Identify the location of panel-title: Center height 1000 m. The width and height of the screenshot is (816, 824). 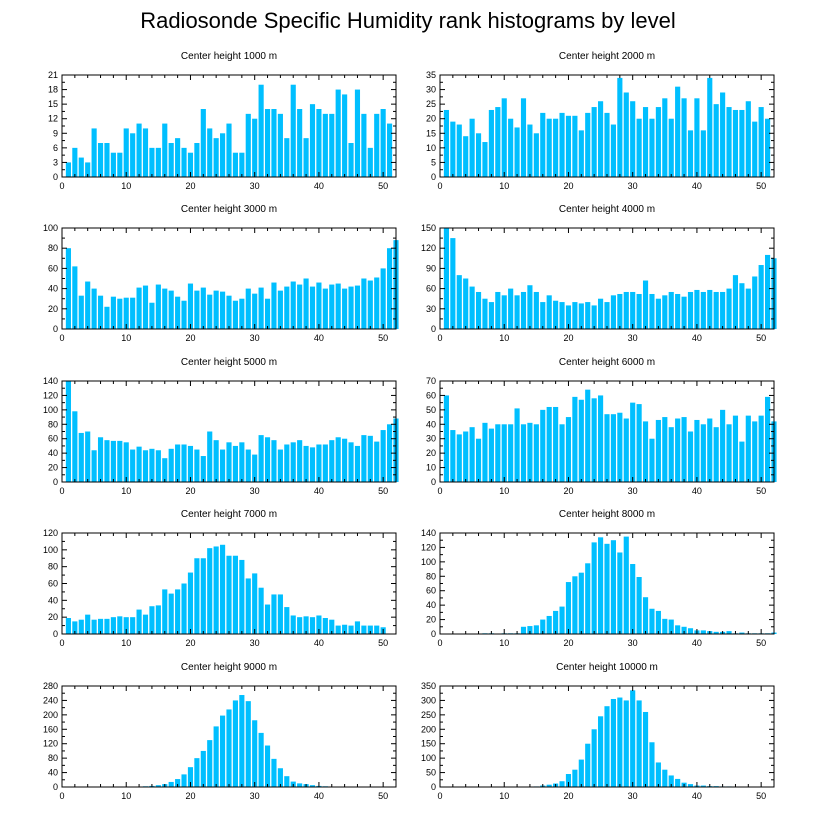
(229, 56).